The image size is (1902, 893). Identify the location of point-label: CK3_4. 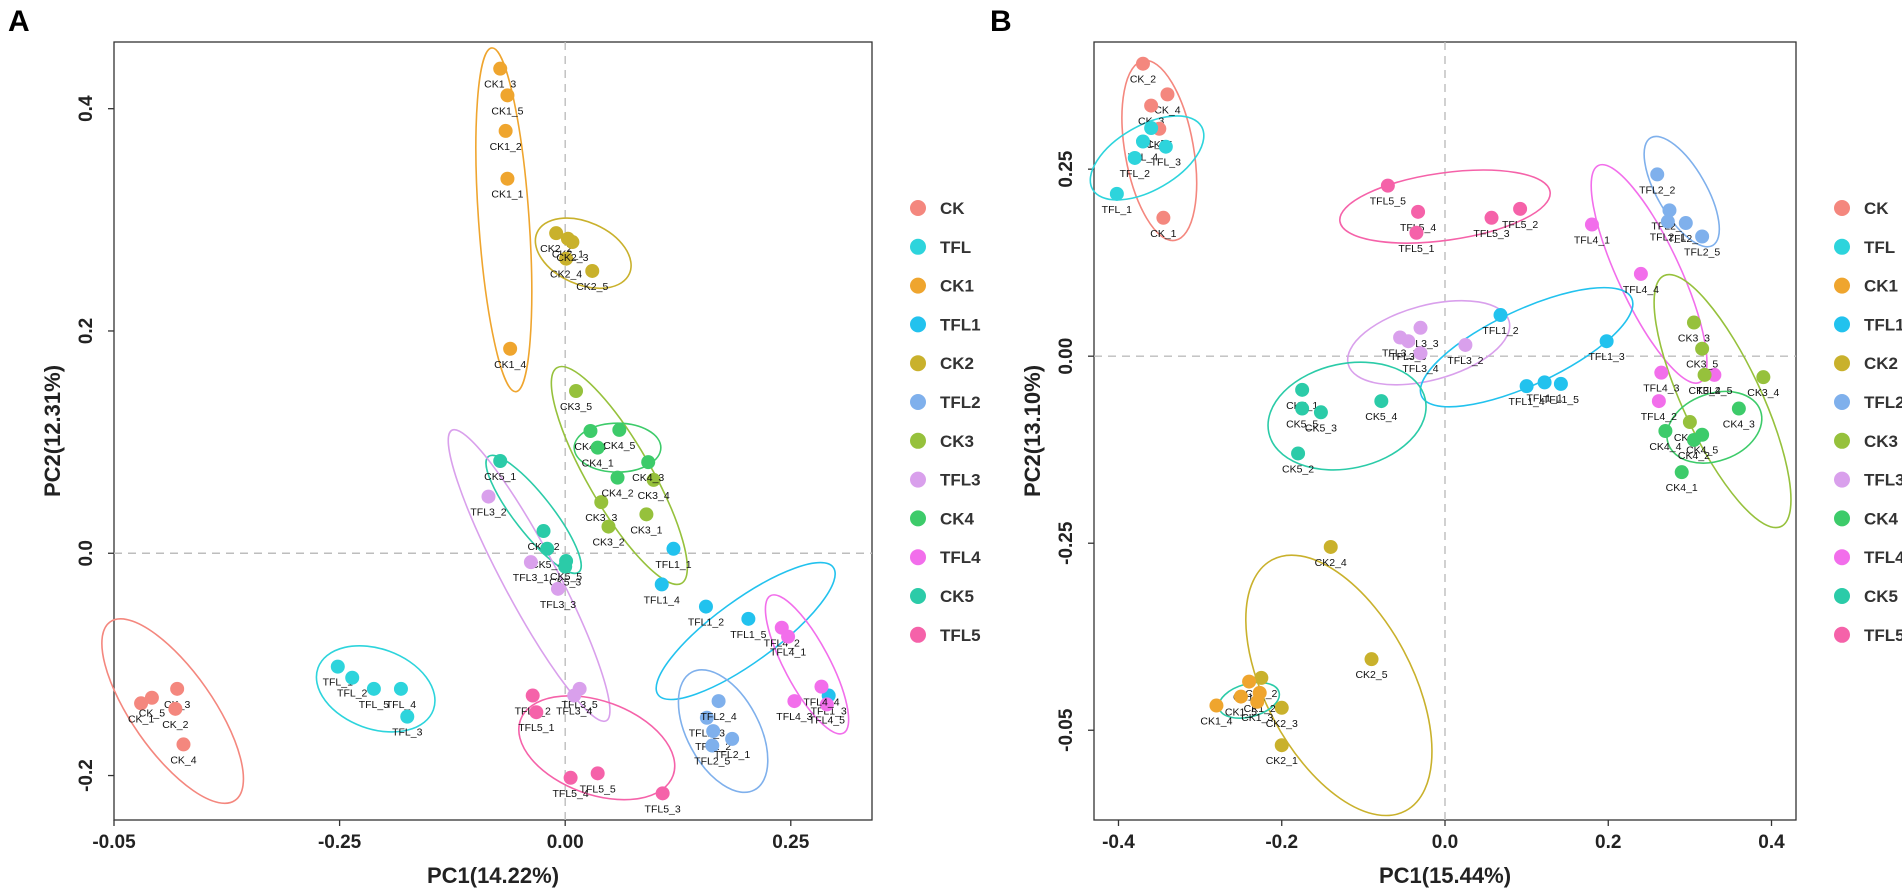
(654, 496).